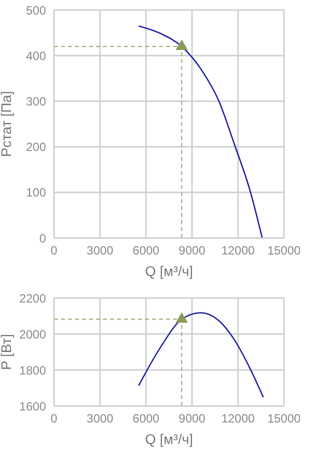  Describe the element at coordinates (32, 334) in the screenshot. I see `y-tick-label: 2000` at that location.